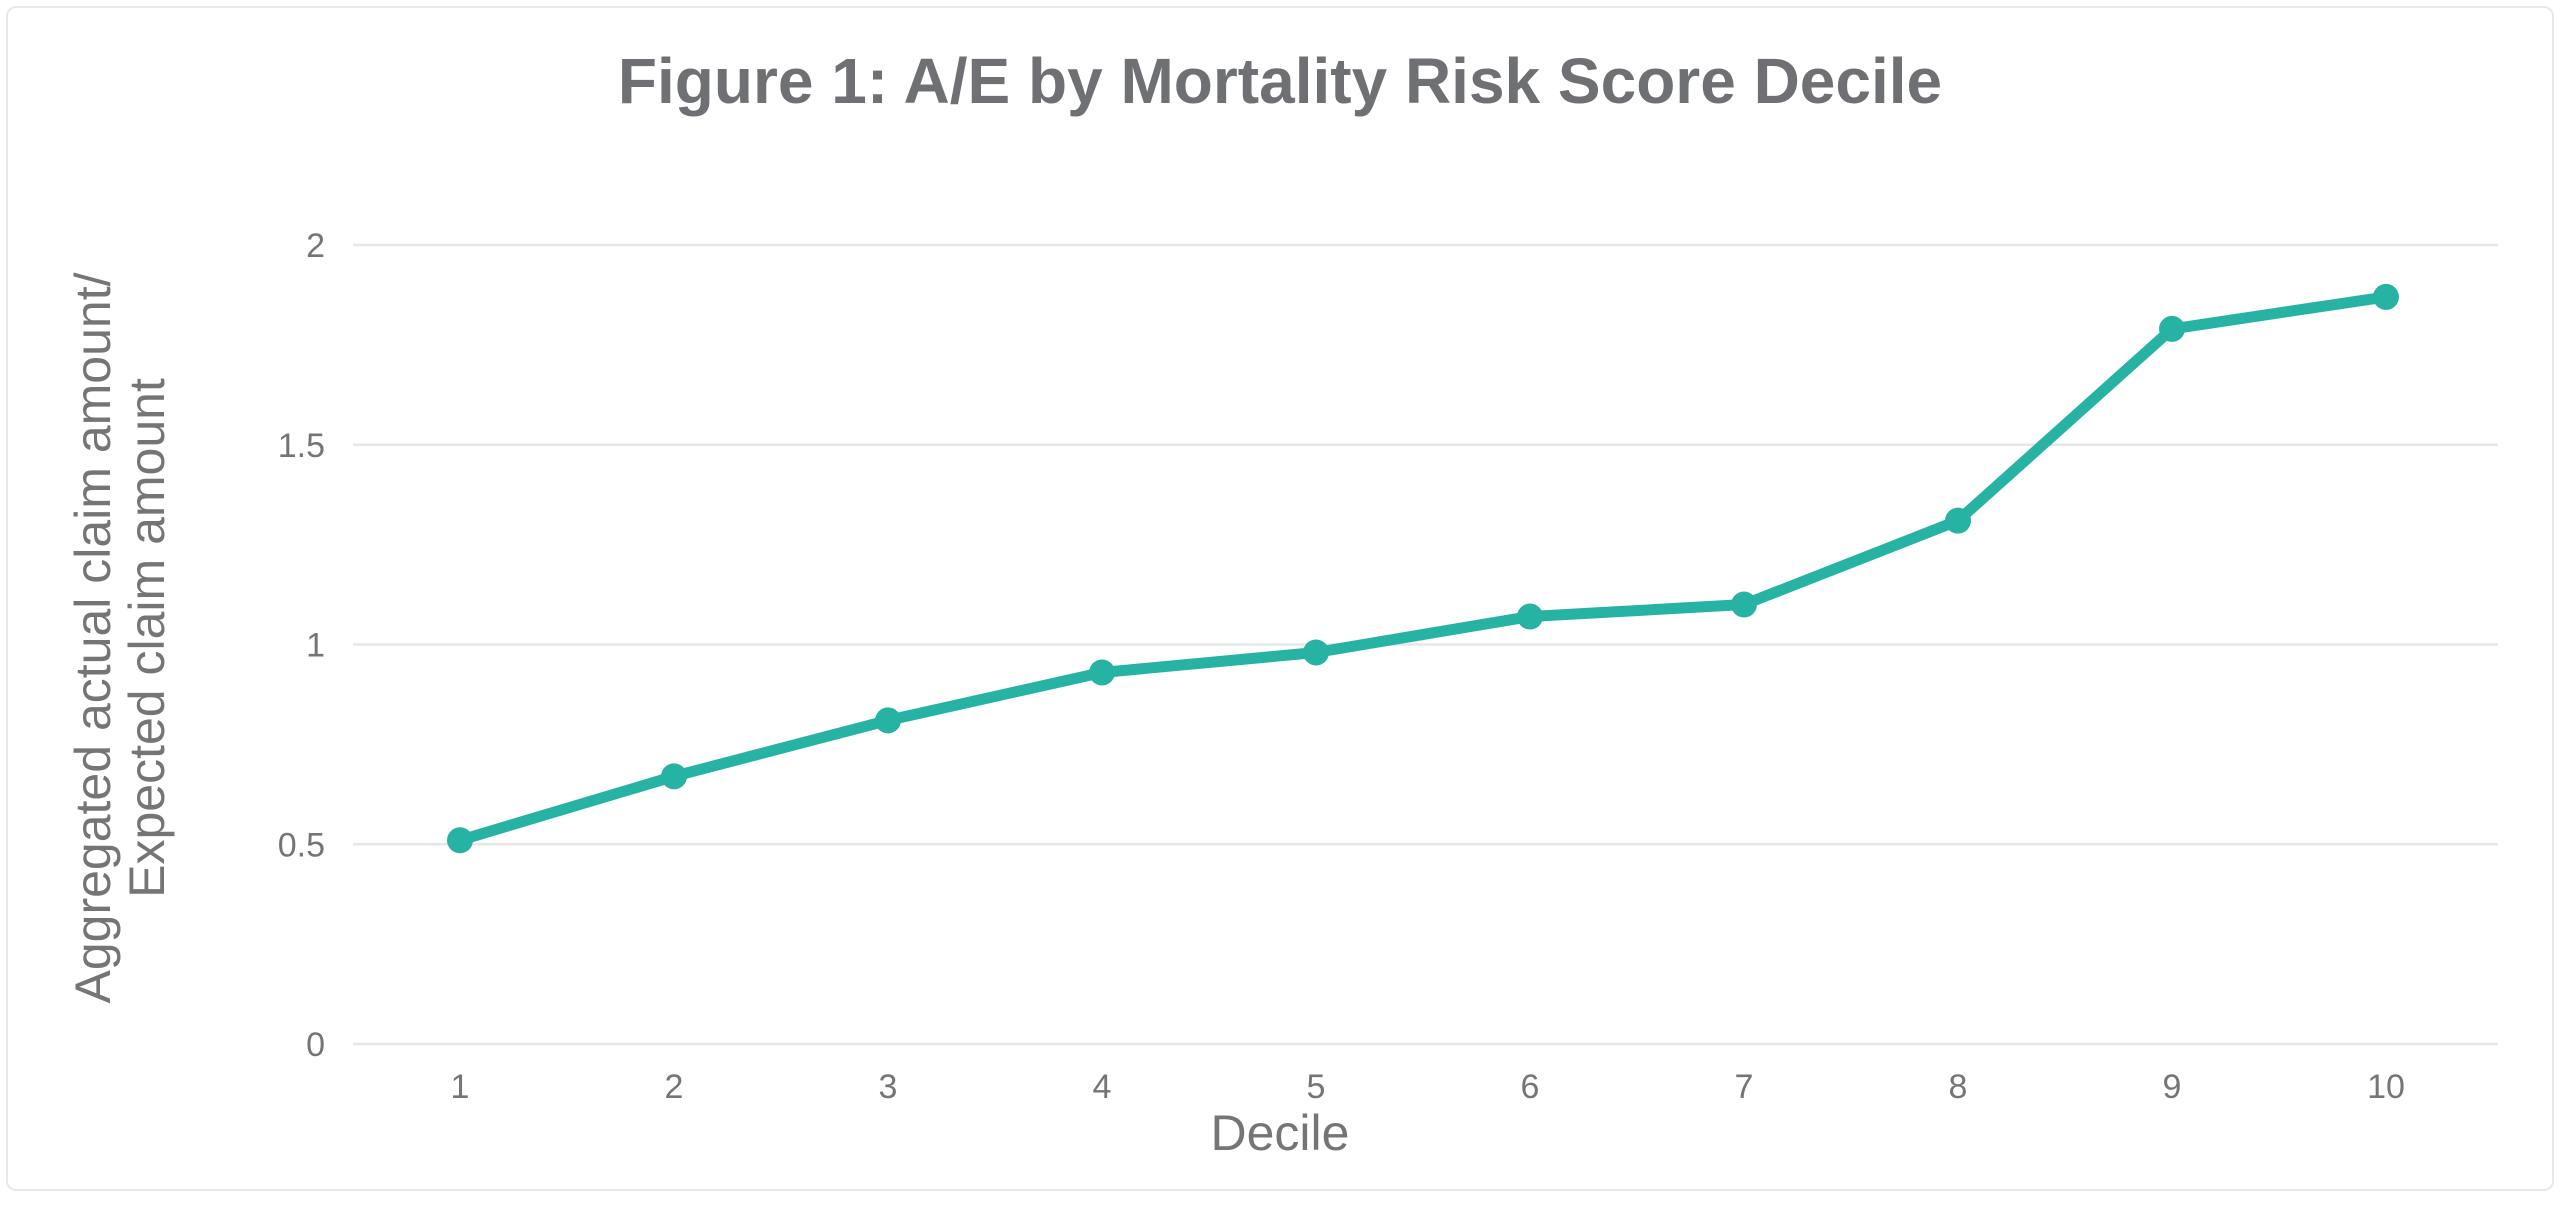  I want to click on x-tick-label: 5, so click(1316, 1087).